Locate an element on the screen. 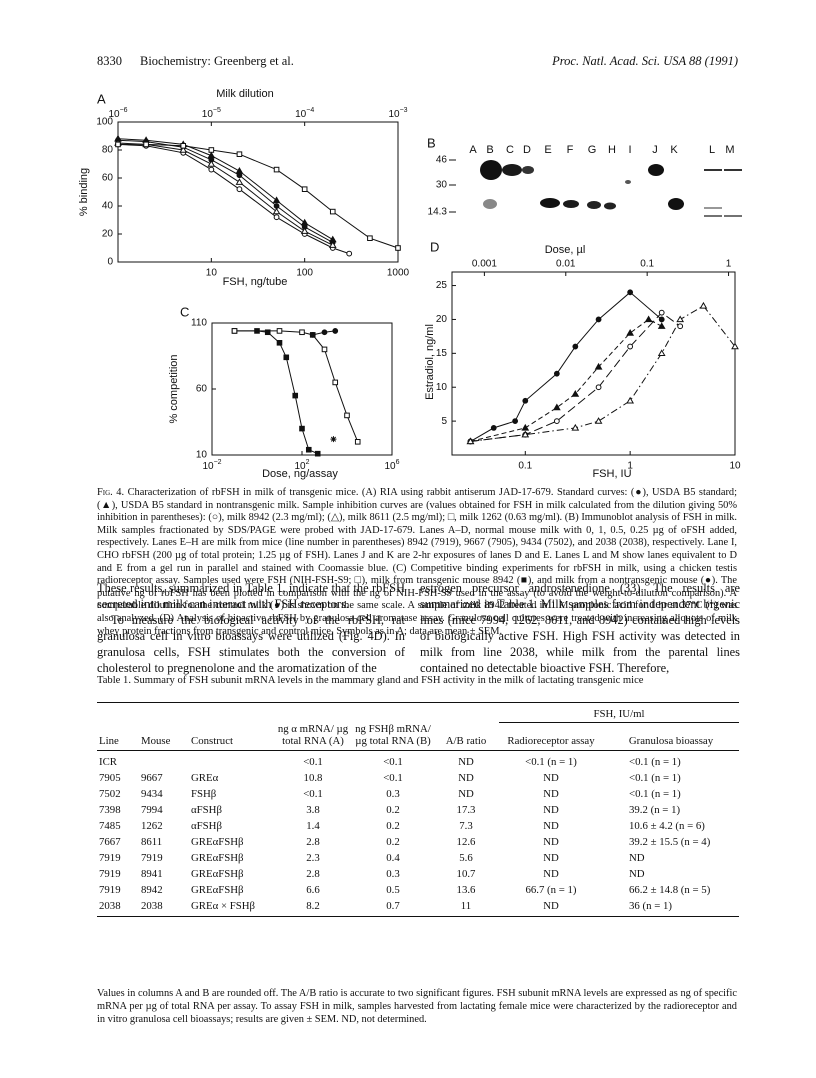 The width and height of the screenshot is (816, 1078). x-tick-label: 10⁶ is located at coordinates (391, 465).